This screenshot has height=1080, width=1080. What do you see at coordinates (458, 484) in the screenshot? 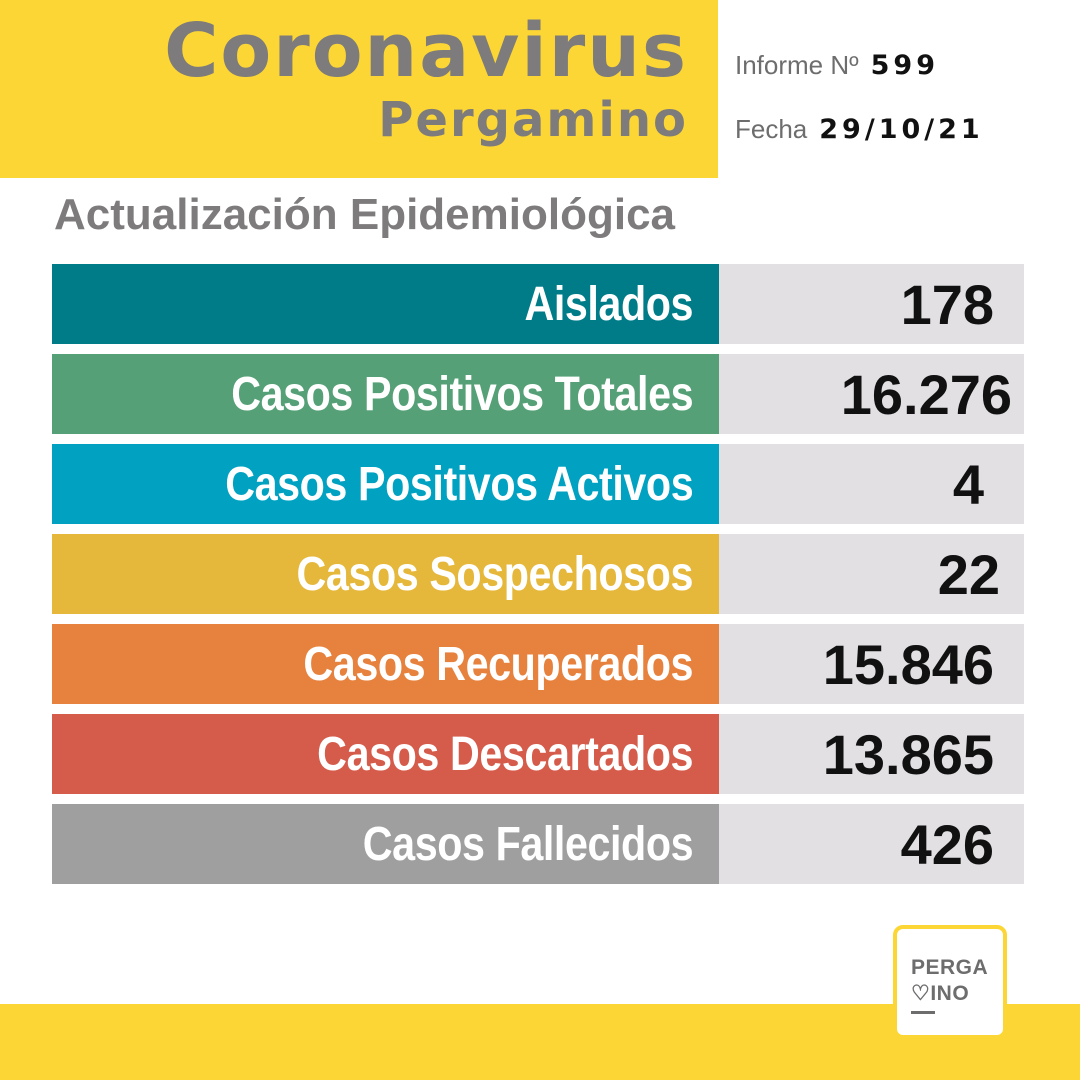
I see `stat-label: Casos Positivos Activos` at bounding box center [458, 484].